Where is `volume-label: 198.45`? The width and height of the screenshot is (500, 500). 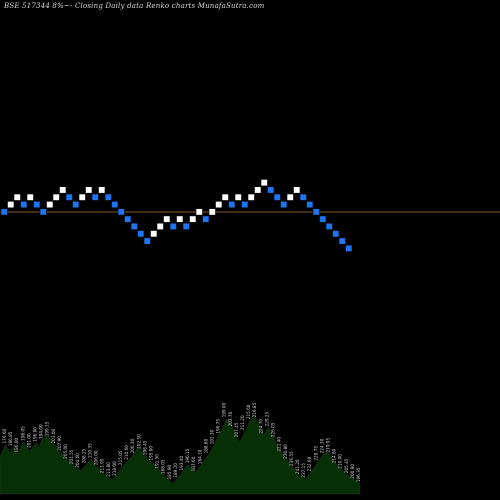 volume-label: 198.45 is located at coordinates (144, 447).